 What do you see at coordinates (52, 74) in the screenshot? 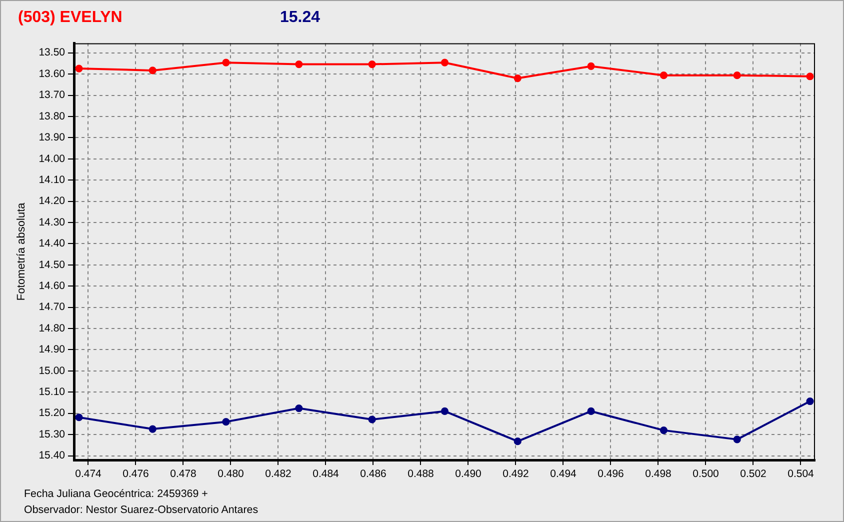
I see `y-tick-label: 13.60` at bounding box center [52, 74].